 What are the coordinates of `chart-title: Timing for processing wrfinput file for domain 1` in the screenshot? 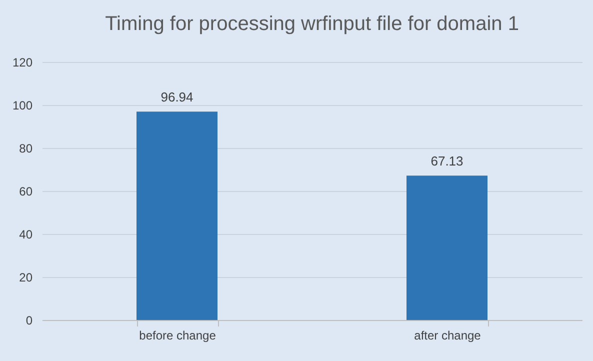 It's located at (312, 24).